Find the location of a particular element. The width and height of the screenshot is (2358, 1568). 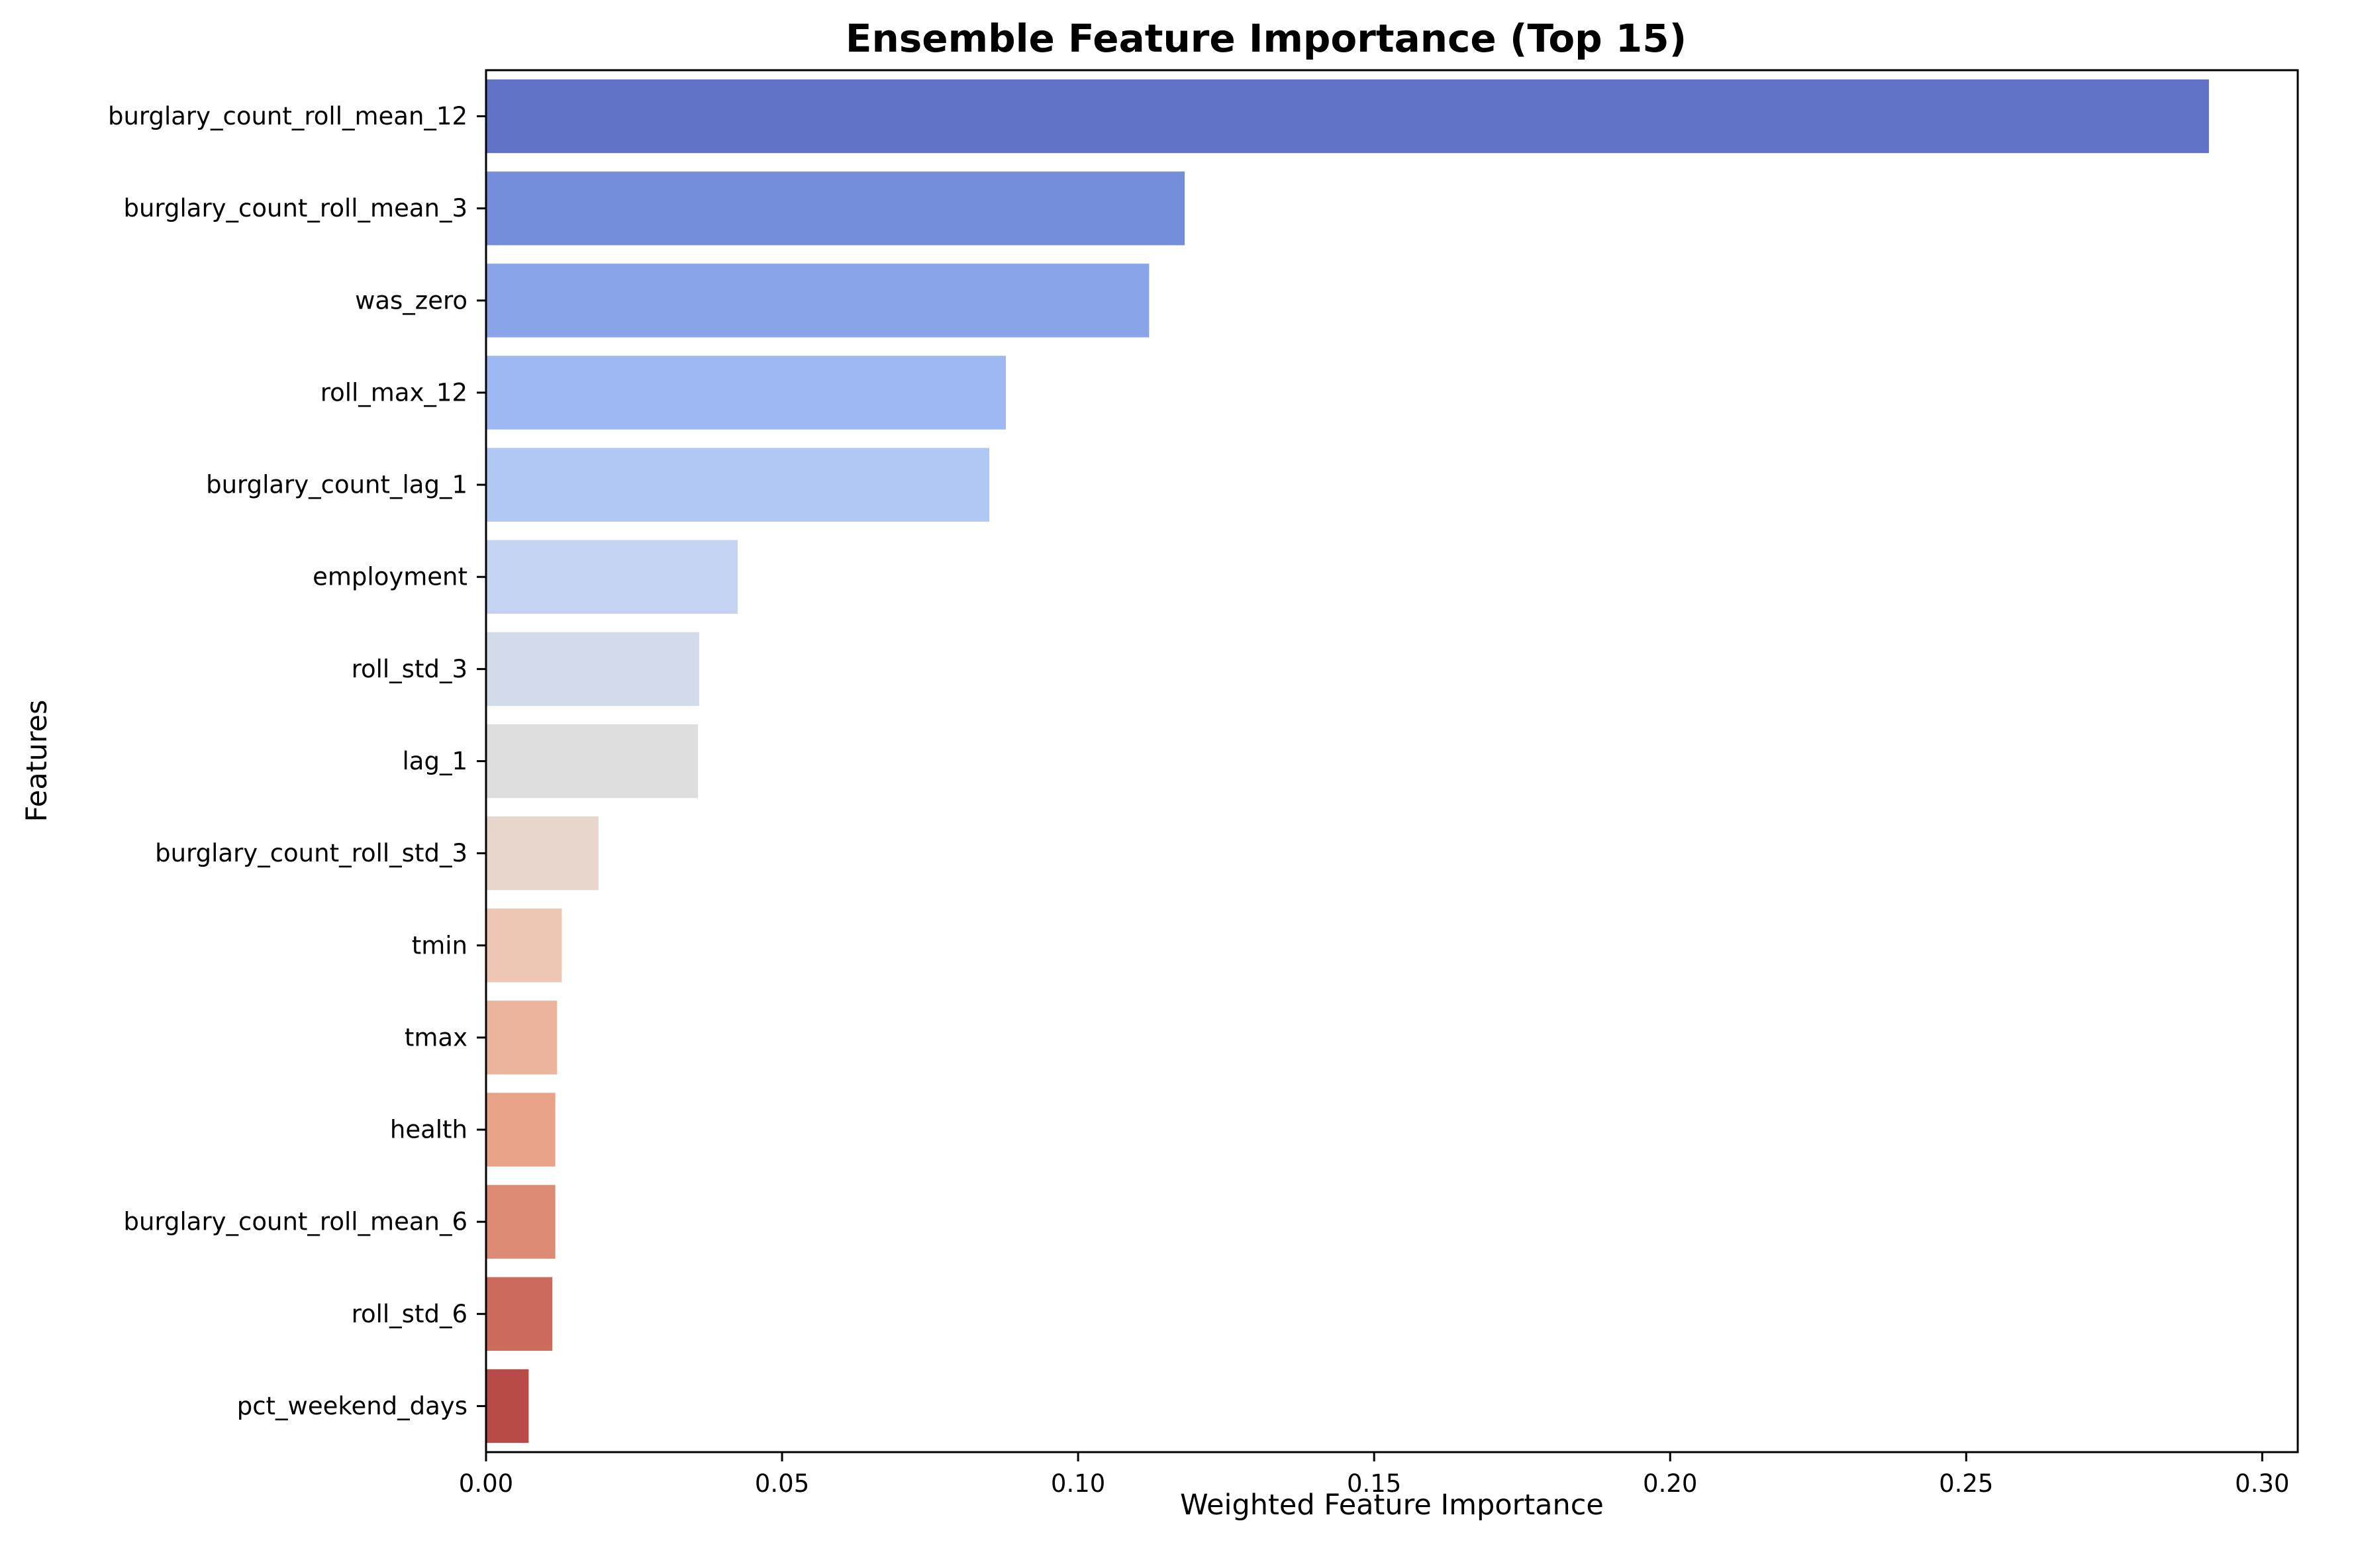

x-tick-label: 0.00 is located at coordinates (486, 1483).